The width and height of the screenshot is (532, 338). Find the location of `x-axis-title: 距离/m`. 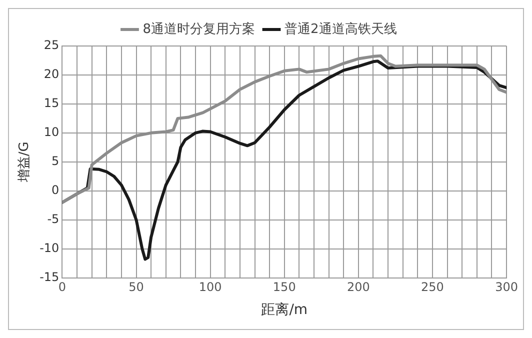

x-axis-title: 距离/m is located at coordinates (284, 310).